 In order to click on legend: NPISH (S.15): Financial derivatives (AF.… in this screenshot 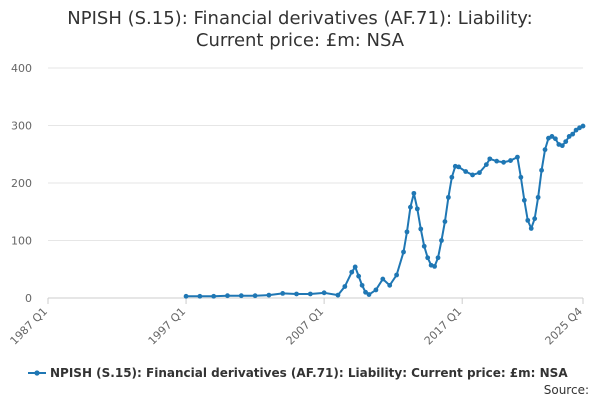, I will do `click(298, 373)`.